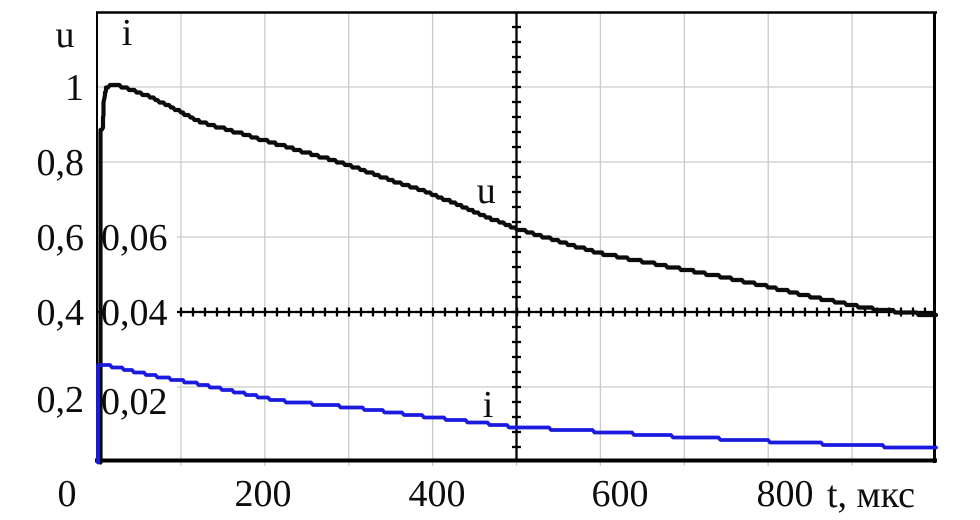 The height and width of the screenshot is (520, 980). Describe the element at coordinates (871, 495) in the screenshot. I see `x-axis-title: t, мкс` at that location.